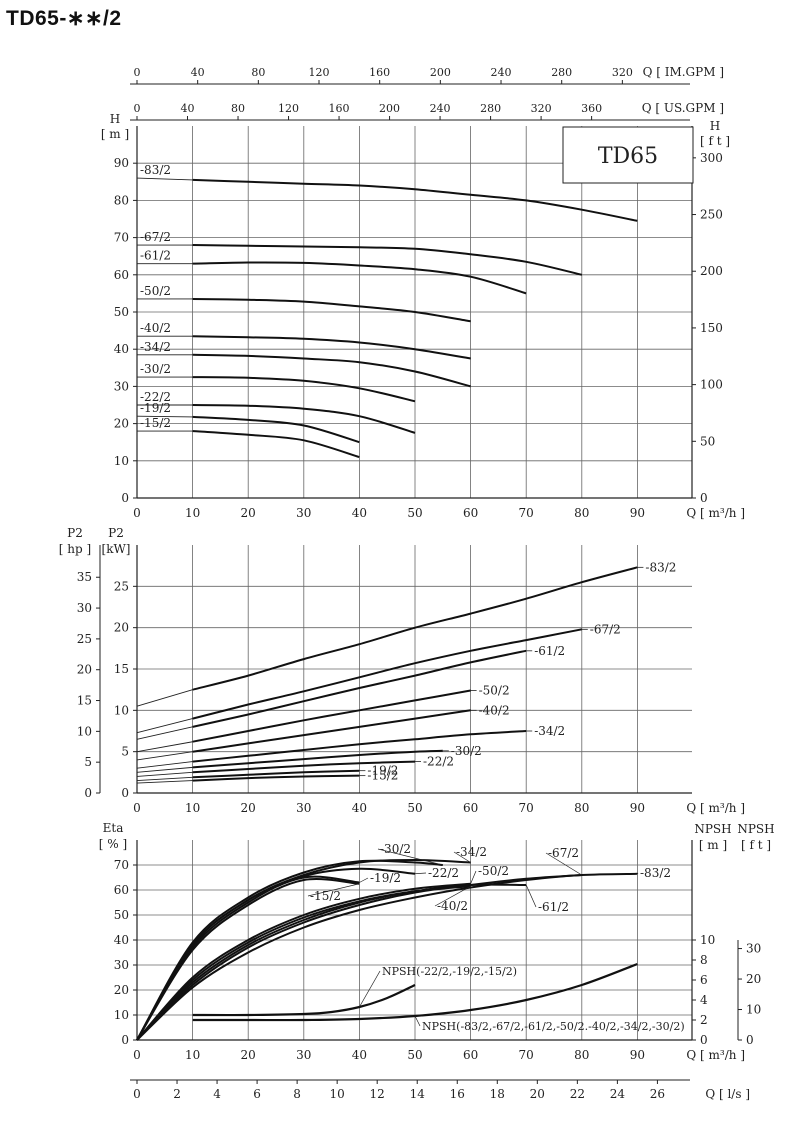  Describe the element at coordinates (637, 513) in the screenshot. I see `head-q-tick-label: 90` at that location.